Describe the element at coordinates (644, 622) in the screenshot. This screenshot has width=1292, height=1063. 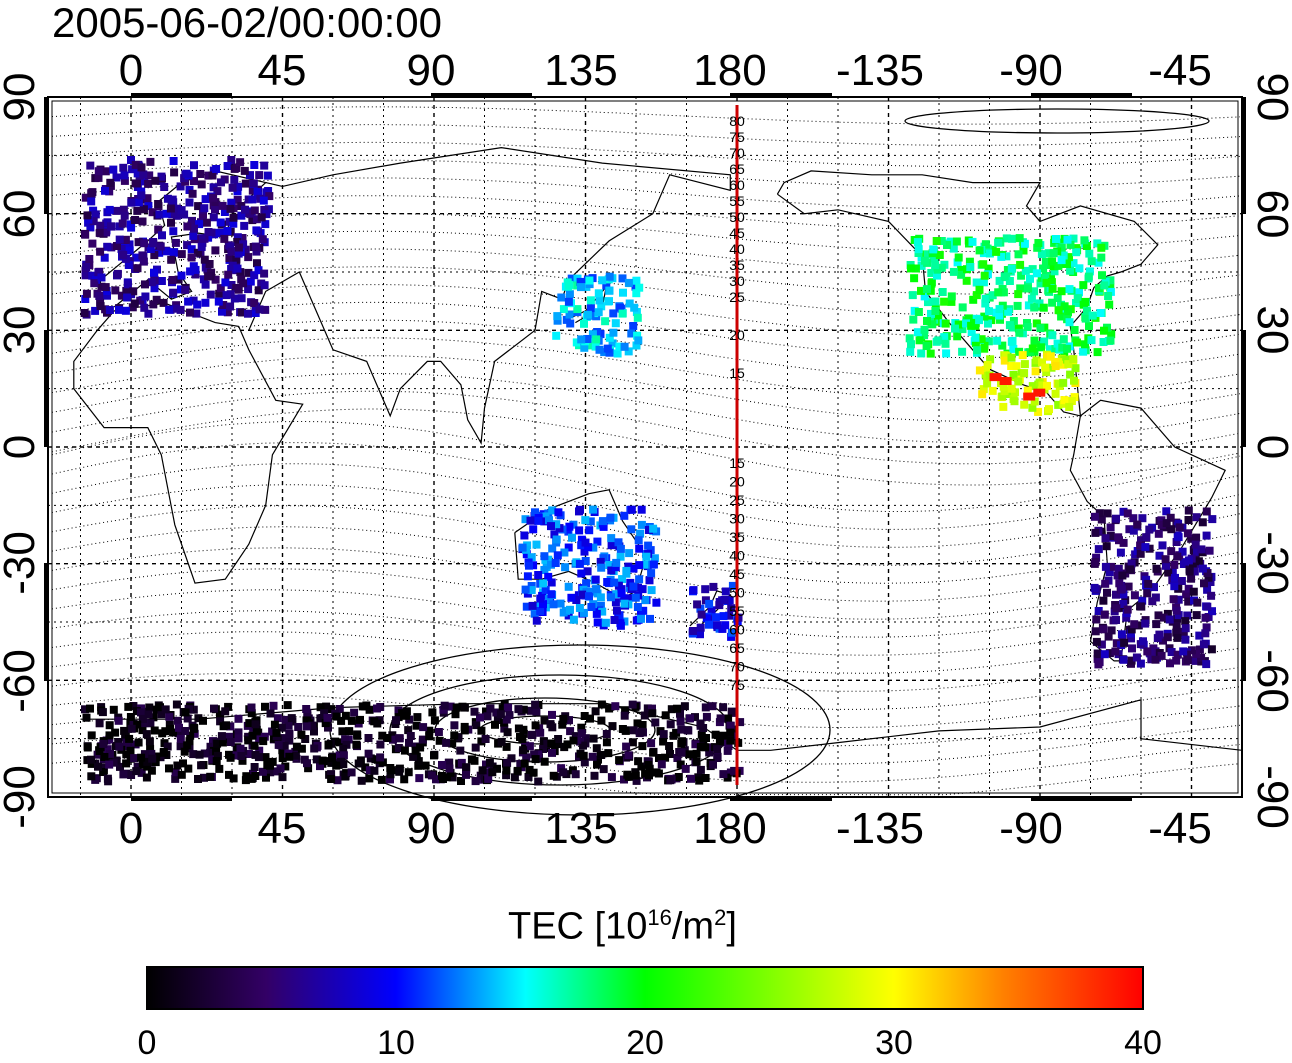
I see `mag-lat-contour` at that location.